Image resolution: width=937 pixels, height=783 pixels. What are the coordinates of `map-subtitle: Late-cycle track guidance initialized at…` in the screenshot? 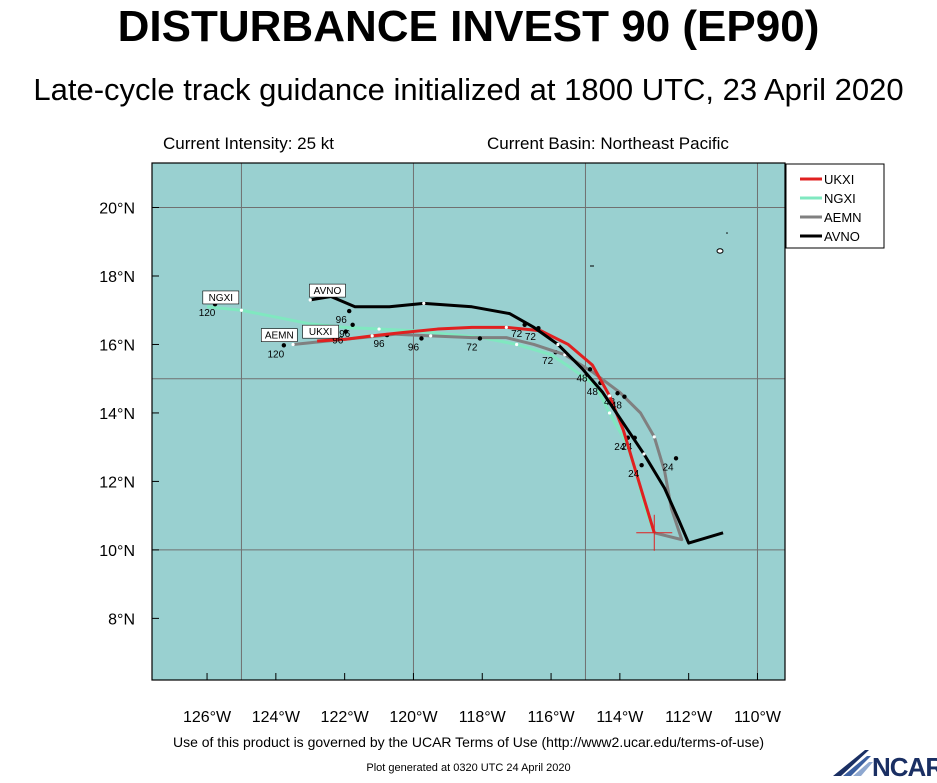 It's located at (468, 89).